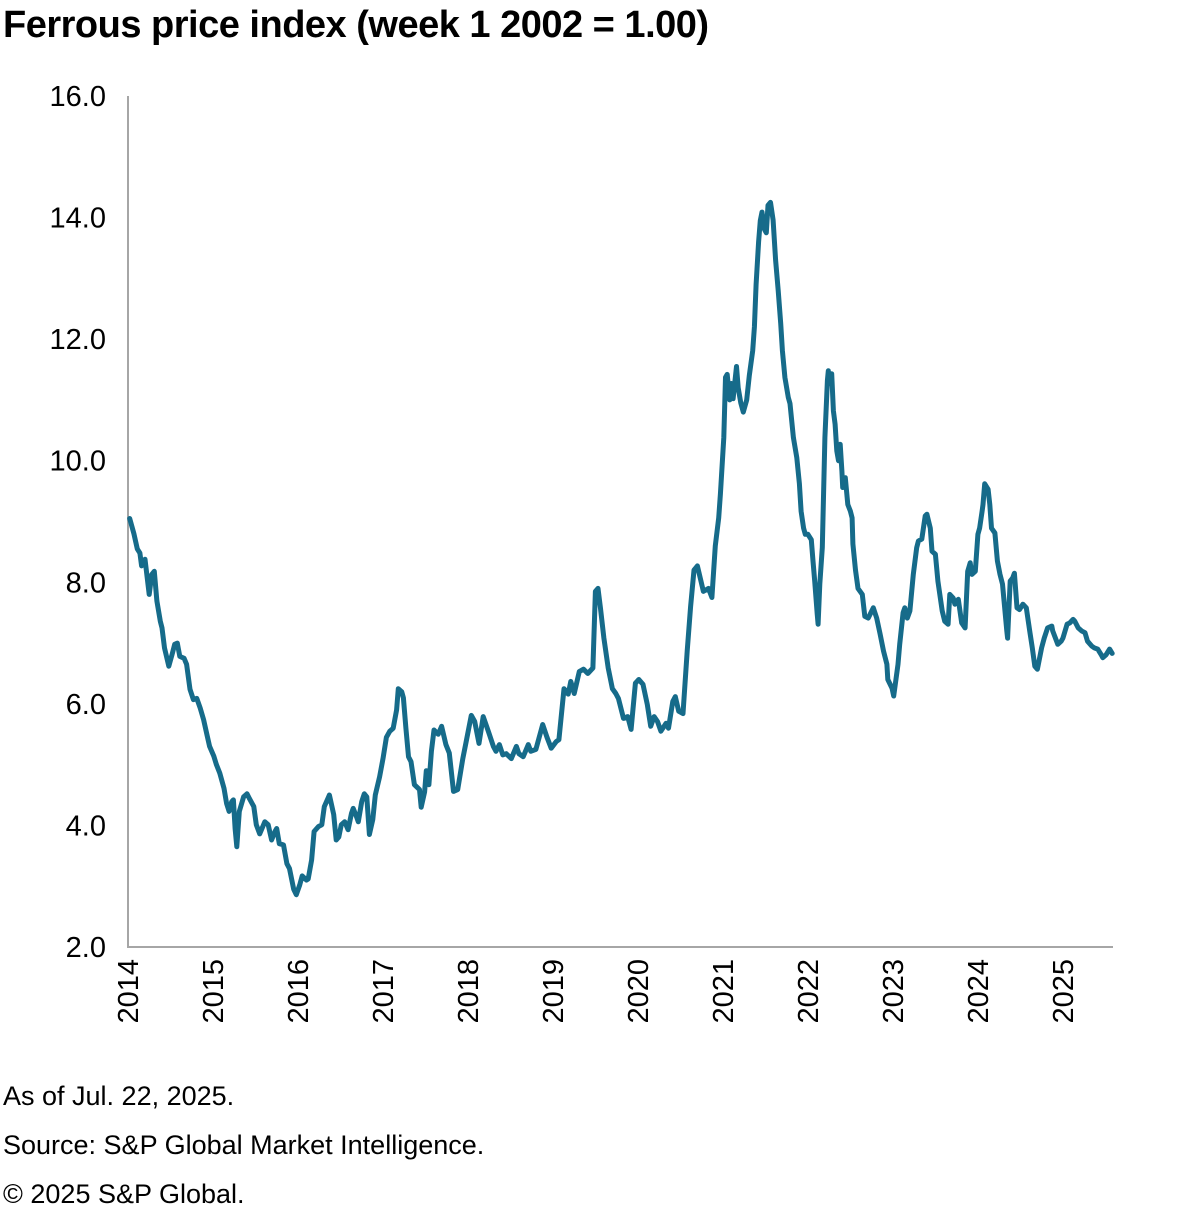  Describe the element at coordinates (86, 826) in the screenshot. I see `y-tick-label: 4.0` at that location.